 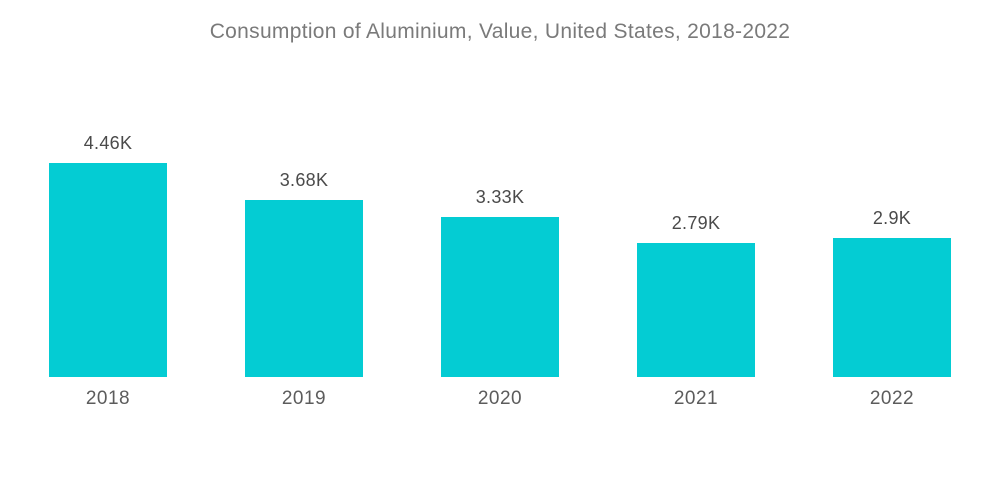 What do you see at coordinates (892, 218) in the screenshot?
I see `bar-value-label: 2.9K` at bounding box center [892, 218].